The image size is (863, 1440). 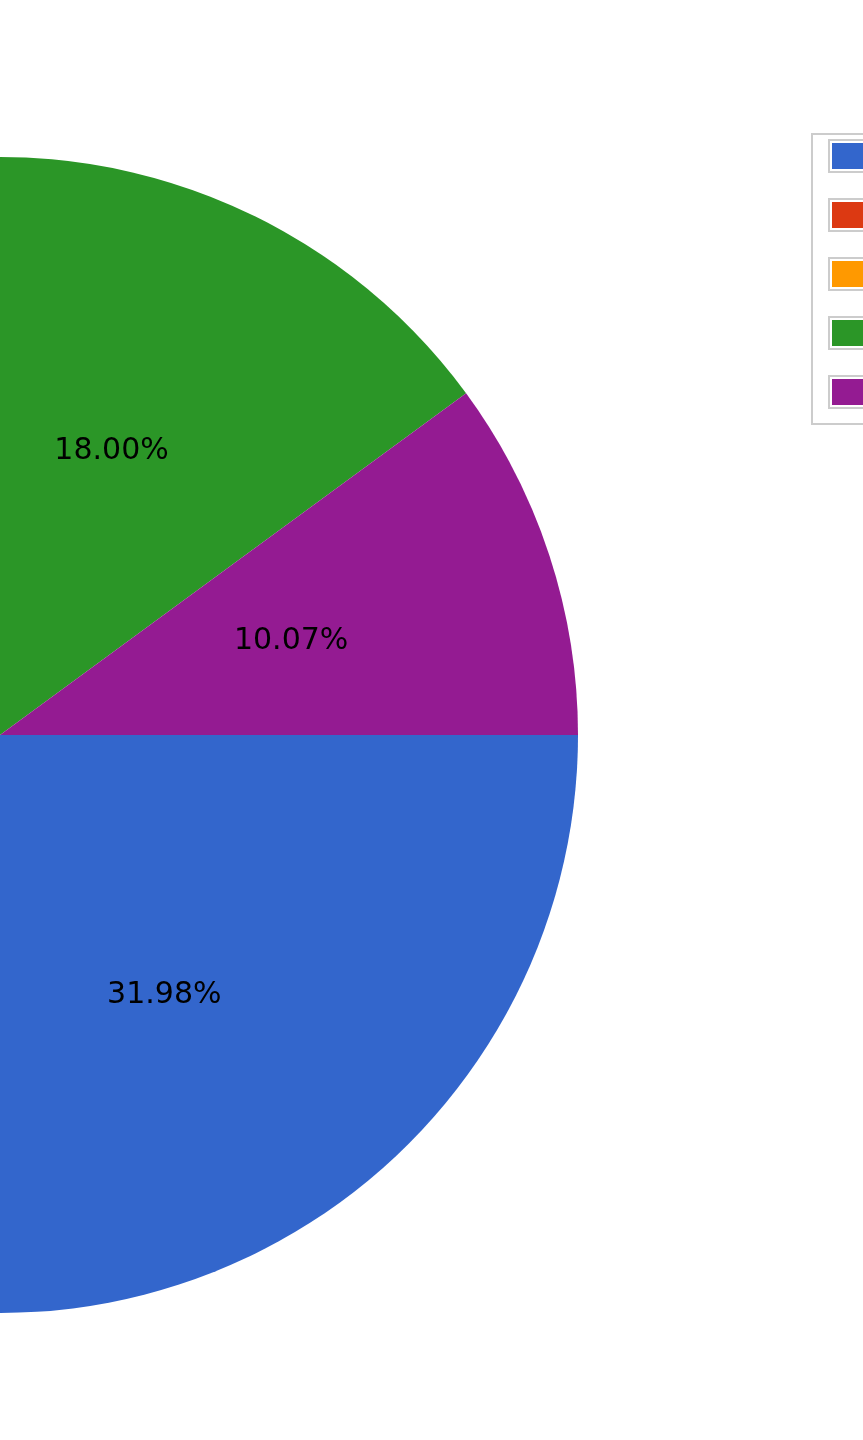 I want to click on data-label: 31.98%, so click(x=164, y=992).